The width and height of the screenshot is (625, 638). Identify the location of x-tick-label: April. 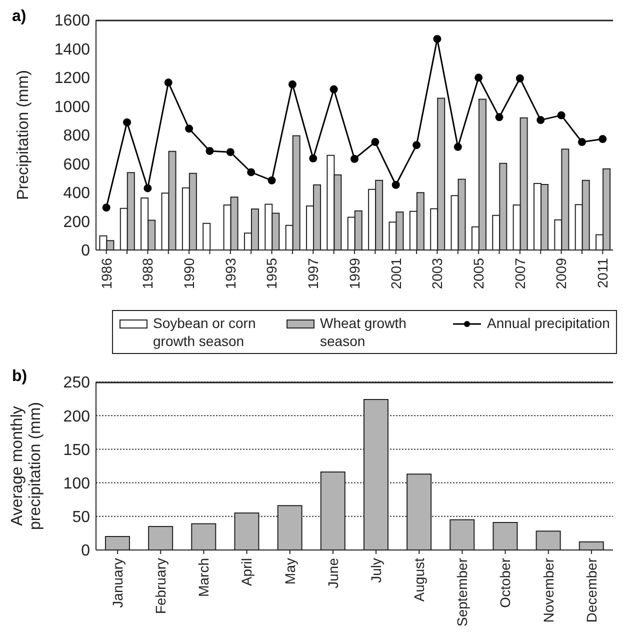
(246, 572).